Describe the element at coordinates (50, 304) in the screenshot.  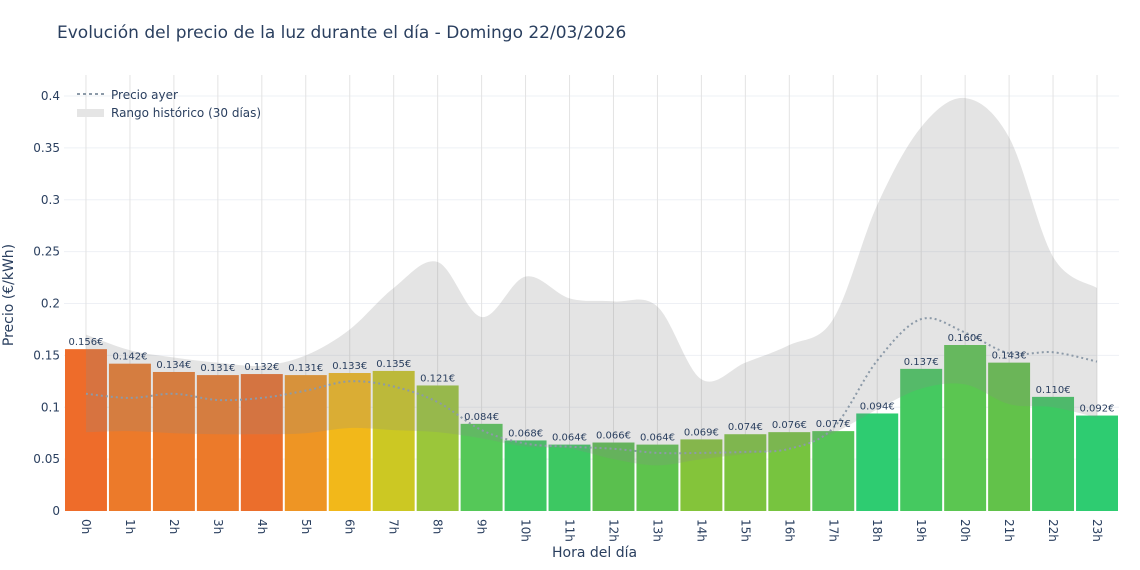
I see `y-tick-label: 0.2` at that location.